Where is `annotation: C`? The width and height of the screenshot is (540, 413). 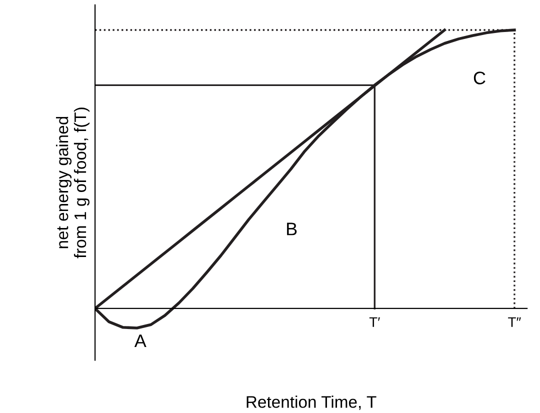
annotation: C is located at coordinates (480, 78).